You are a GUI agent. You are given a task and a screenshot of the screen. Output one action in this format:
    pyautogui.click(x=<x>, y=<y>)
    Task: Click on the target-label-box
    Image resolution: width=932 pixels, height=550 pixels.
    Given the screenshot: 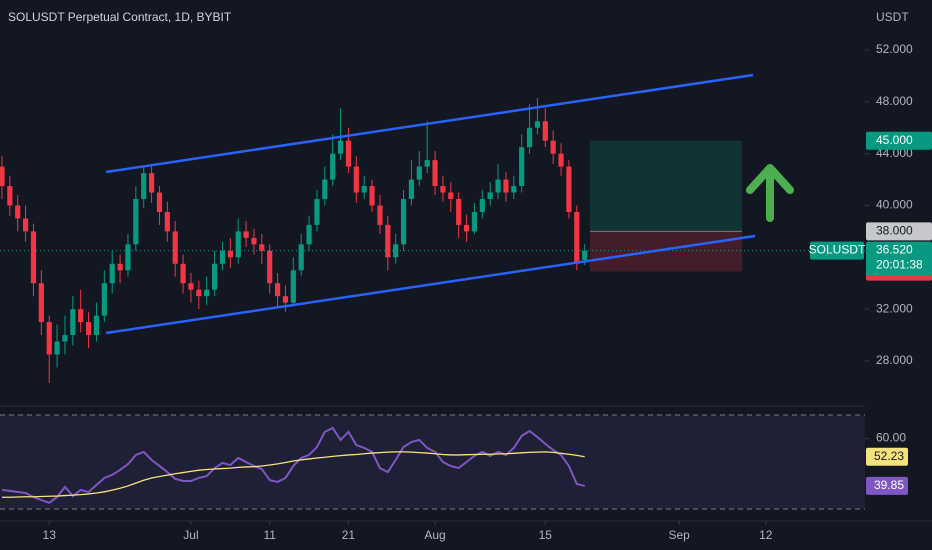 What is the action you would take?
    pyautogui.click(x=899, y=140)
    